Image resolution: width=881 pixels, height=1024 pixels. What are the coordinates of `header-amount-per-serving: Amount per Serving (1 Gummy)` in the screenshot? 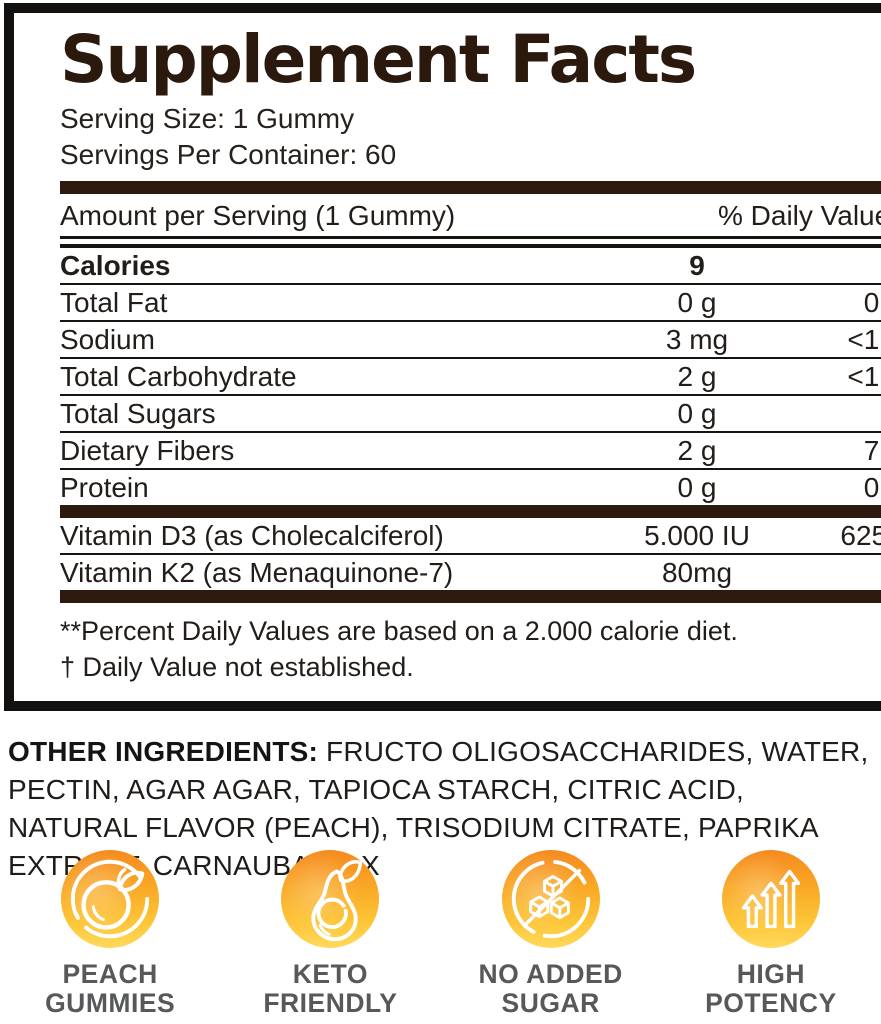 It's located at (258, 215).